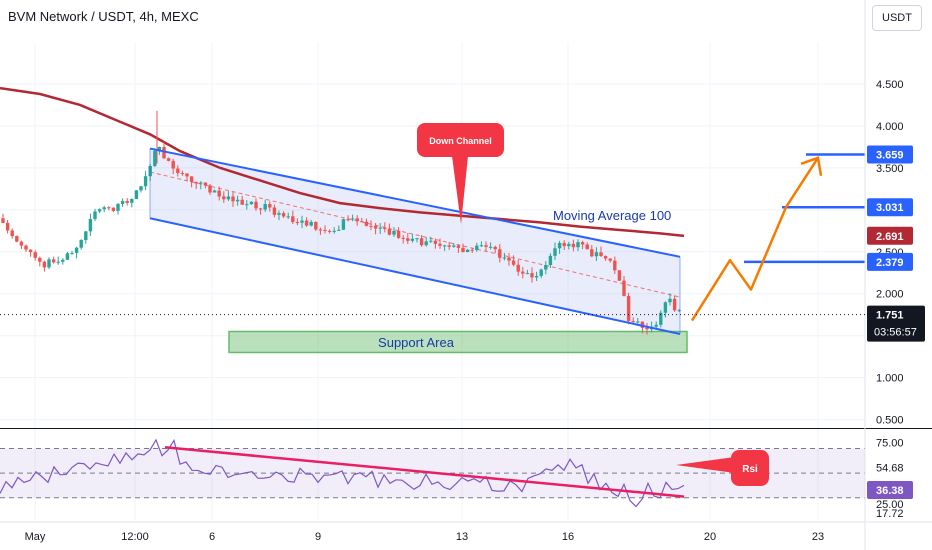 The width and height of the screenshot is (932, 550). Describe the element at coordinates (890, 379) in the screenshot. I see `price-tick-label: 1.000` at that location.